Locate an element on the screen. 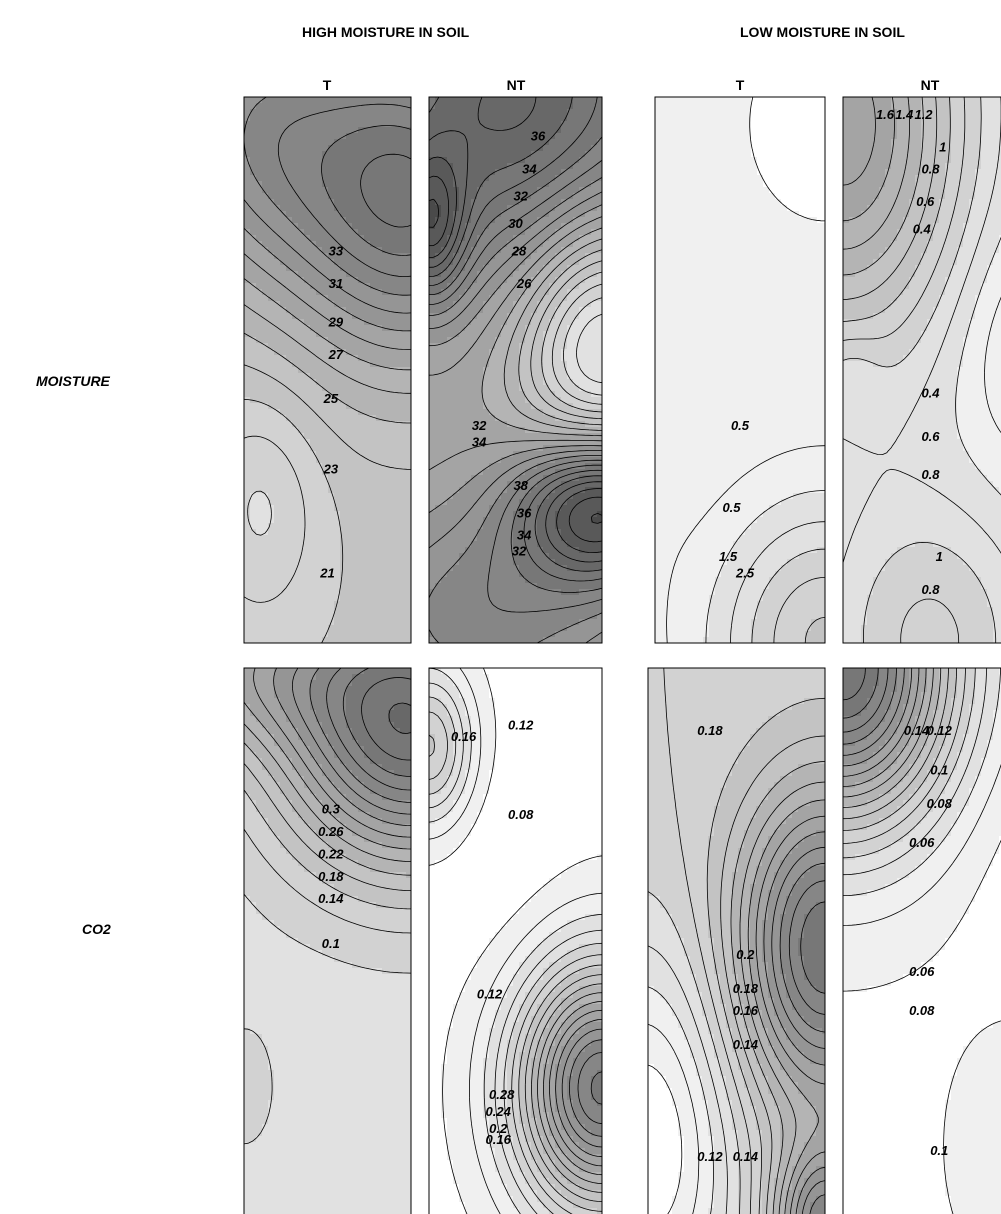  panel-moisture-low-nt: 1.6 1.4 1.2 1 0.8 0.6 0.4 0.4 0.6 0.8 1 0.8 is located at coordinates (921, 370).